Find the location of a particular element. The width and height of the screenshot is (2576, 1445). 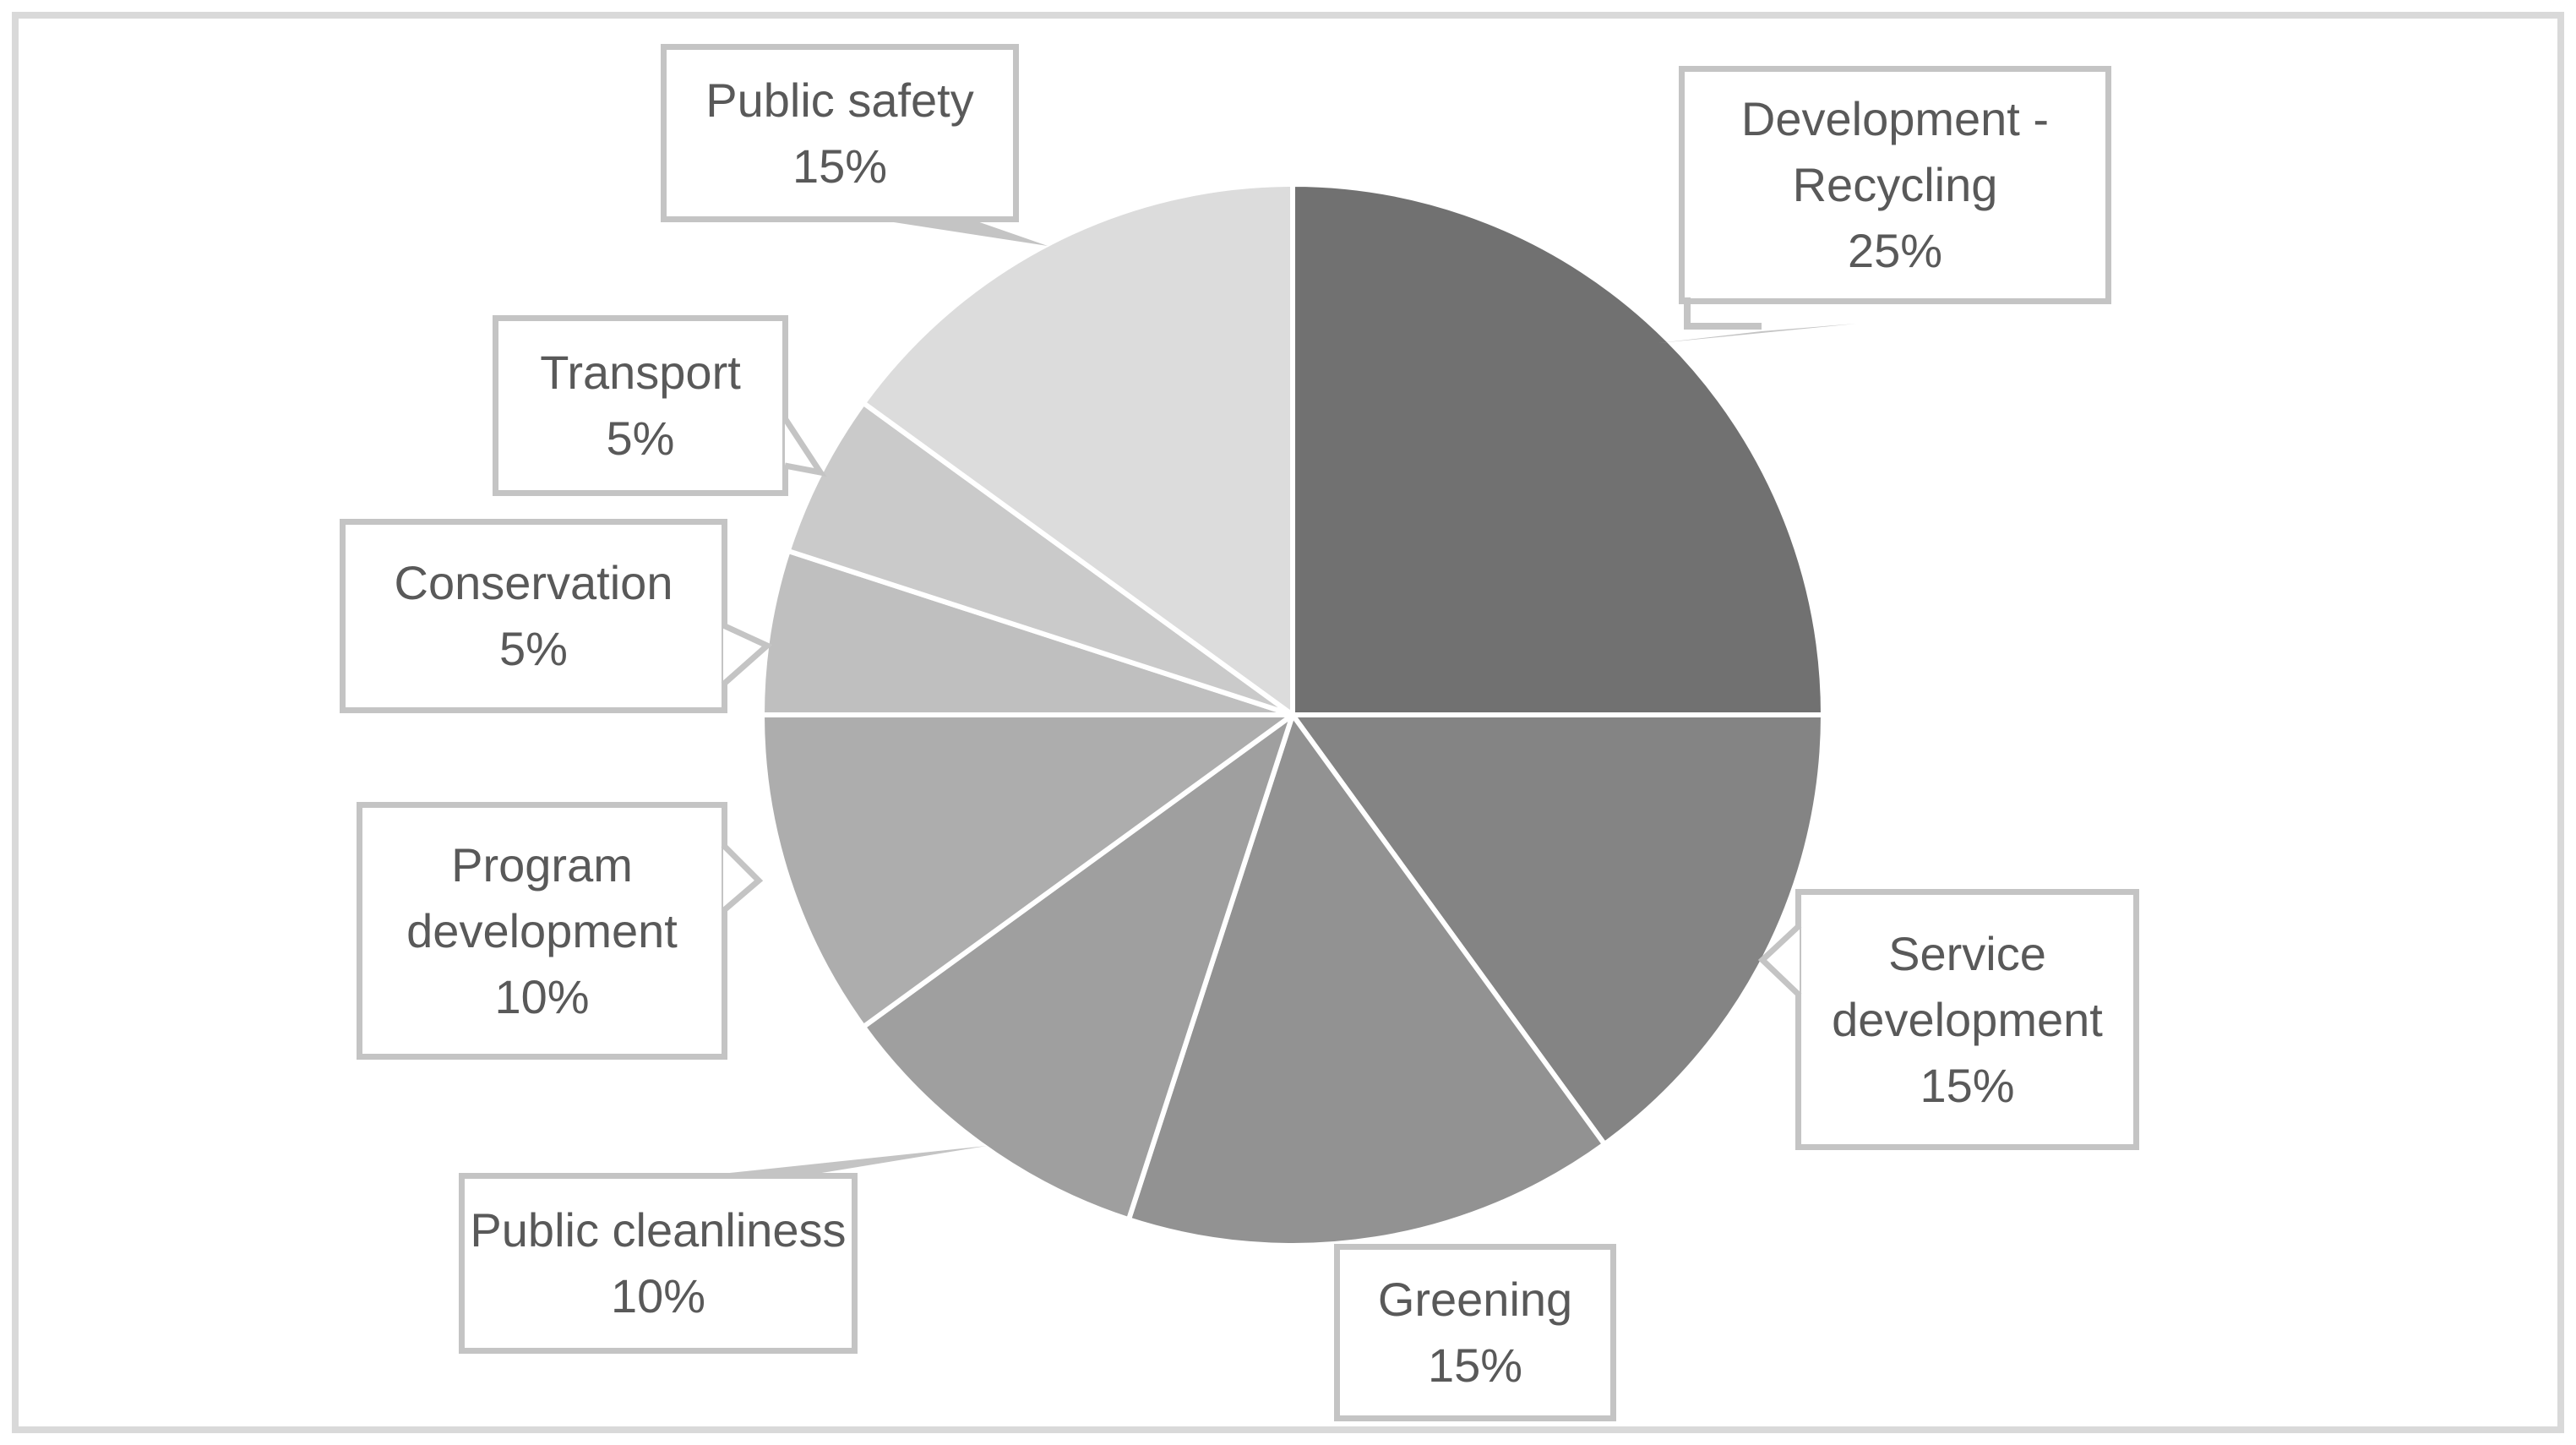

callout-line: Public cleanliness is located at coordinates (658, 1230).